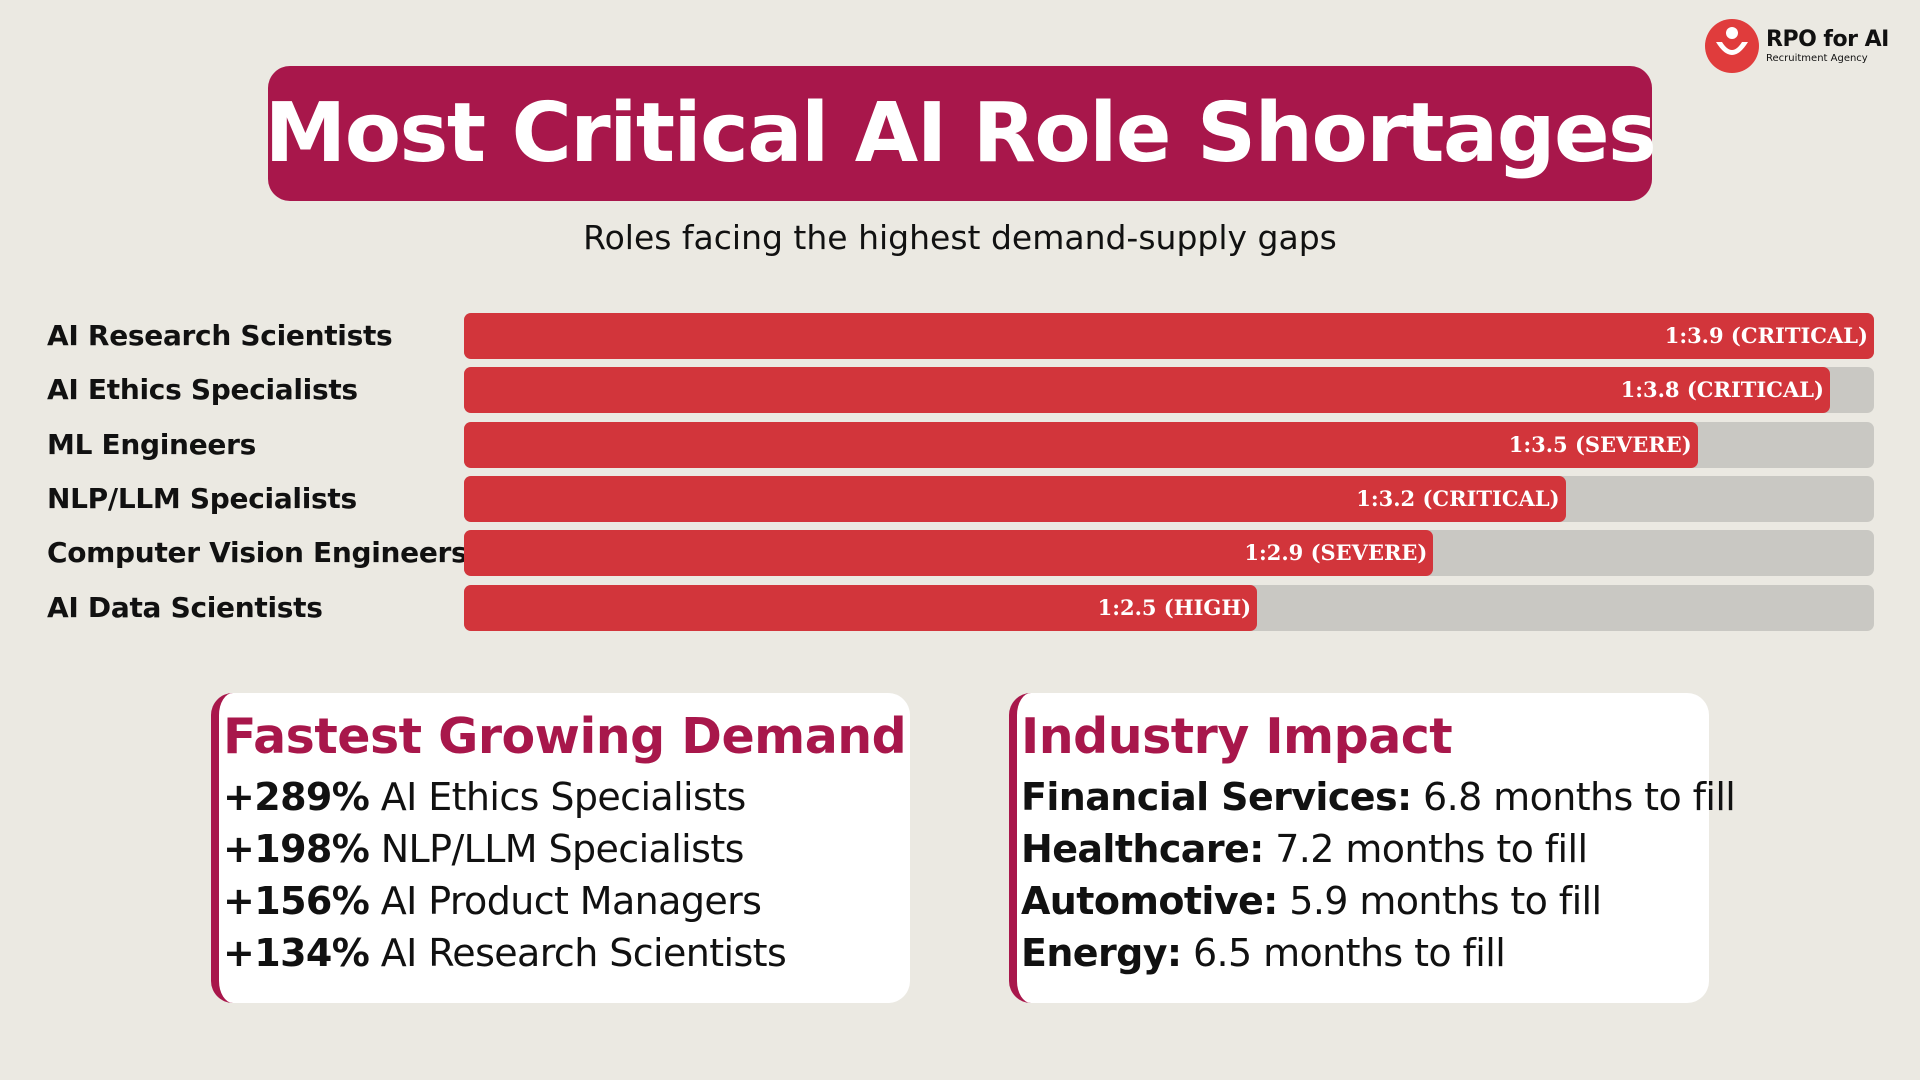 Image resolution: width=1920 pixels, height=1080 pixels. Describe the element at coordinates (257, 553) in the screenshot. I see `bar-category-label: Computer Vision Engineers` at that location.